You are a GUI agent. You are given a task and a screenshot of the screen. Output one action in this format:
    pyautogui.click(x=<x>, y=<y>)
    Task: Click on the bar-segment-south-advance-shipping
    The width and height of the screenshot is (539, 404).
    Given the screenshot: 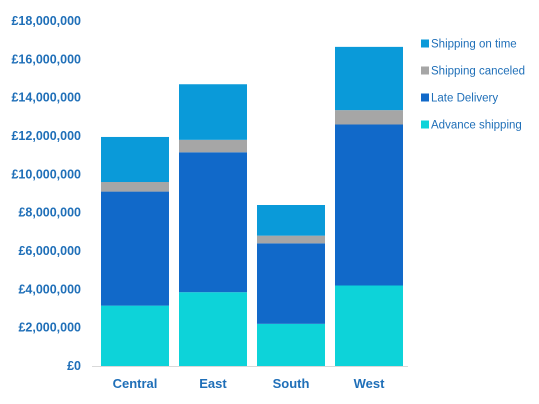 What is the action you would take?
    pyautogui.click(x=291, y=344)
    